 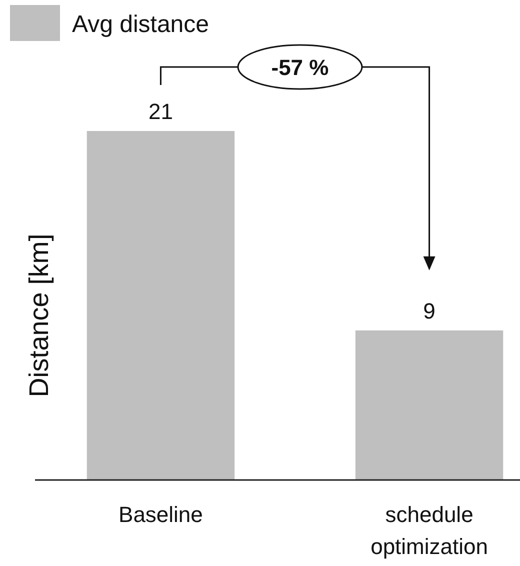 I want to click on data-label: 9, so click(x=429, y=311).